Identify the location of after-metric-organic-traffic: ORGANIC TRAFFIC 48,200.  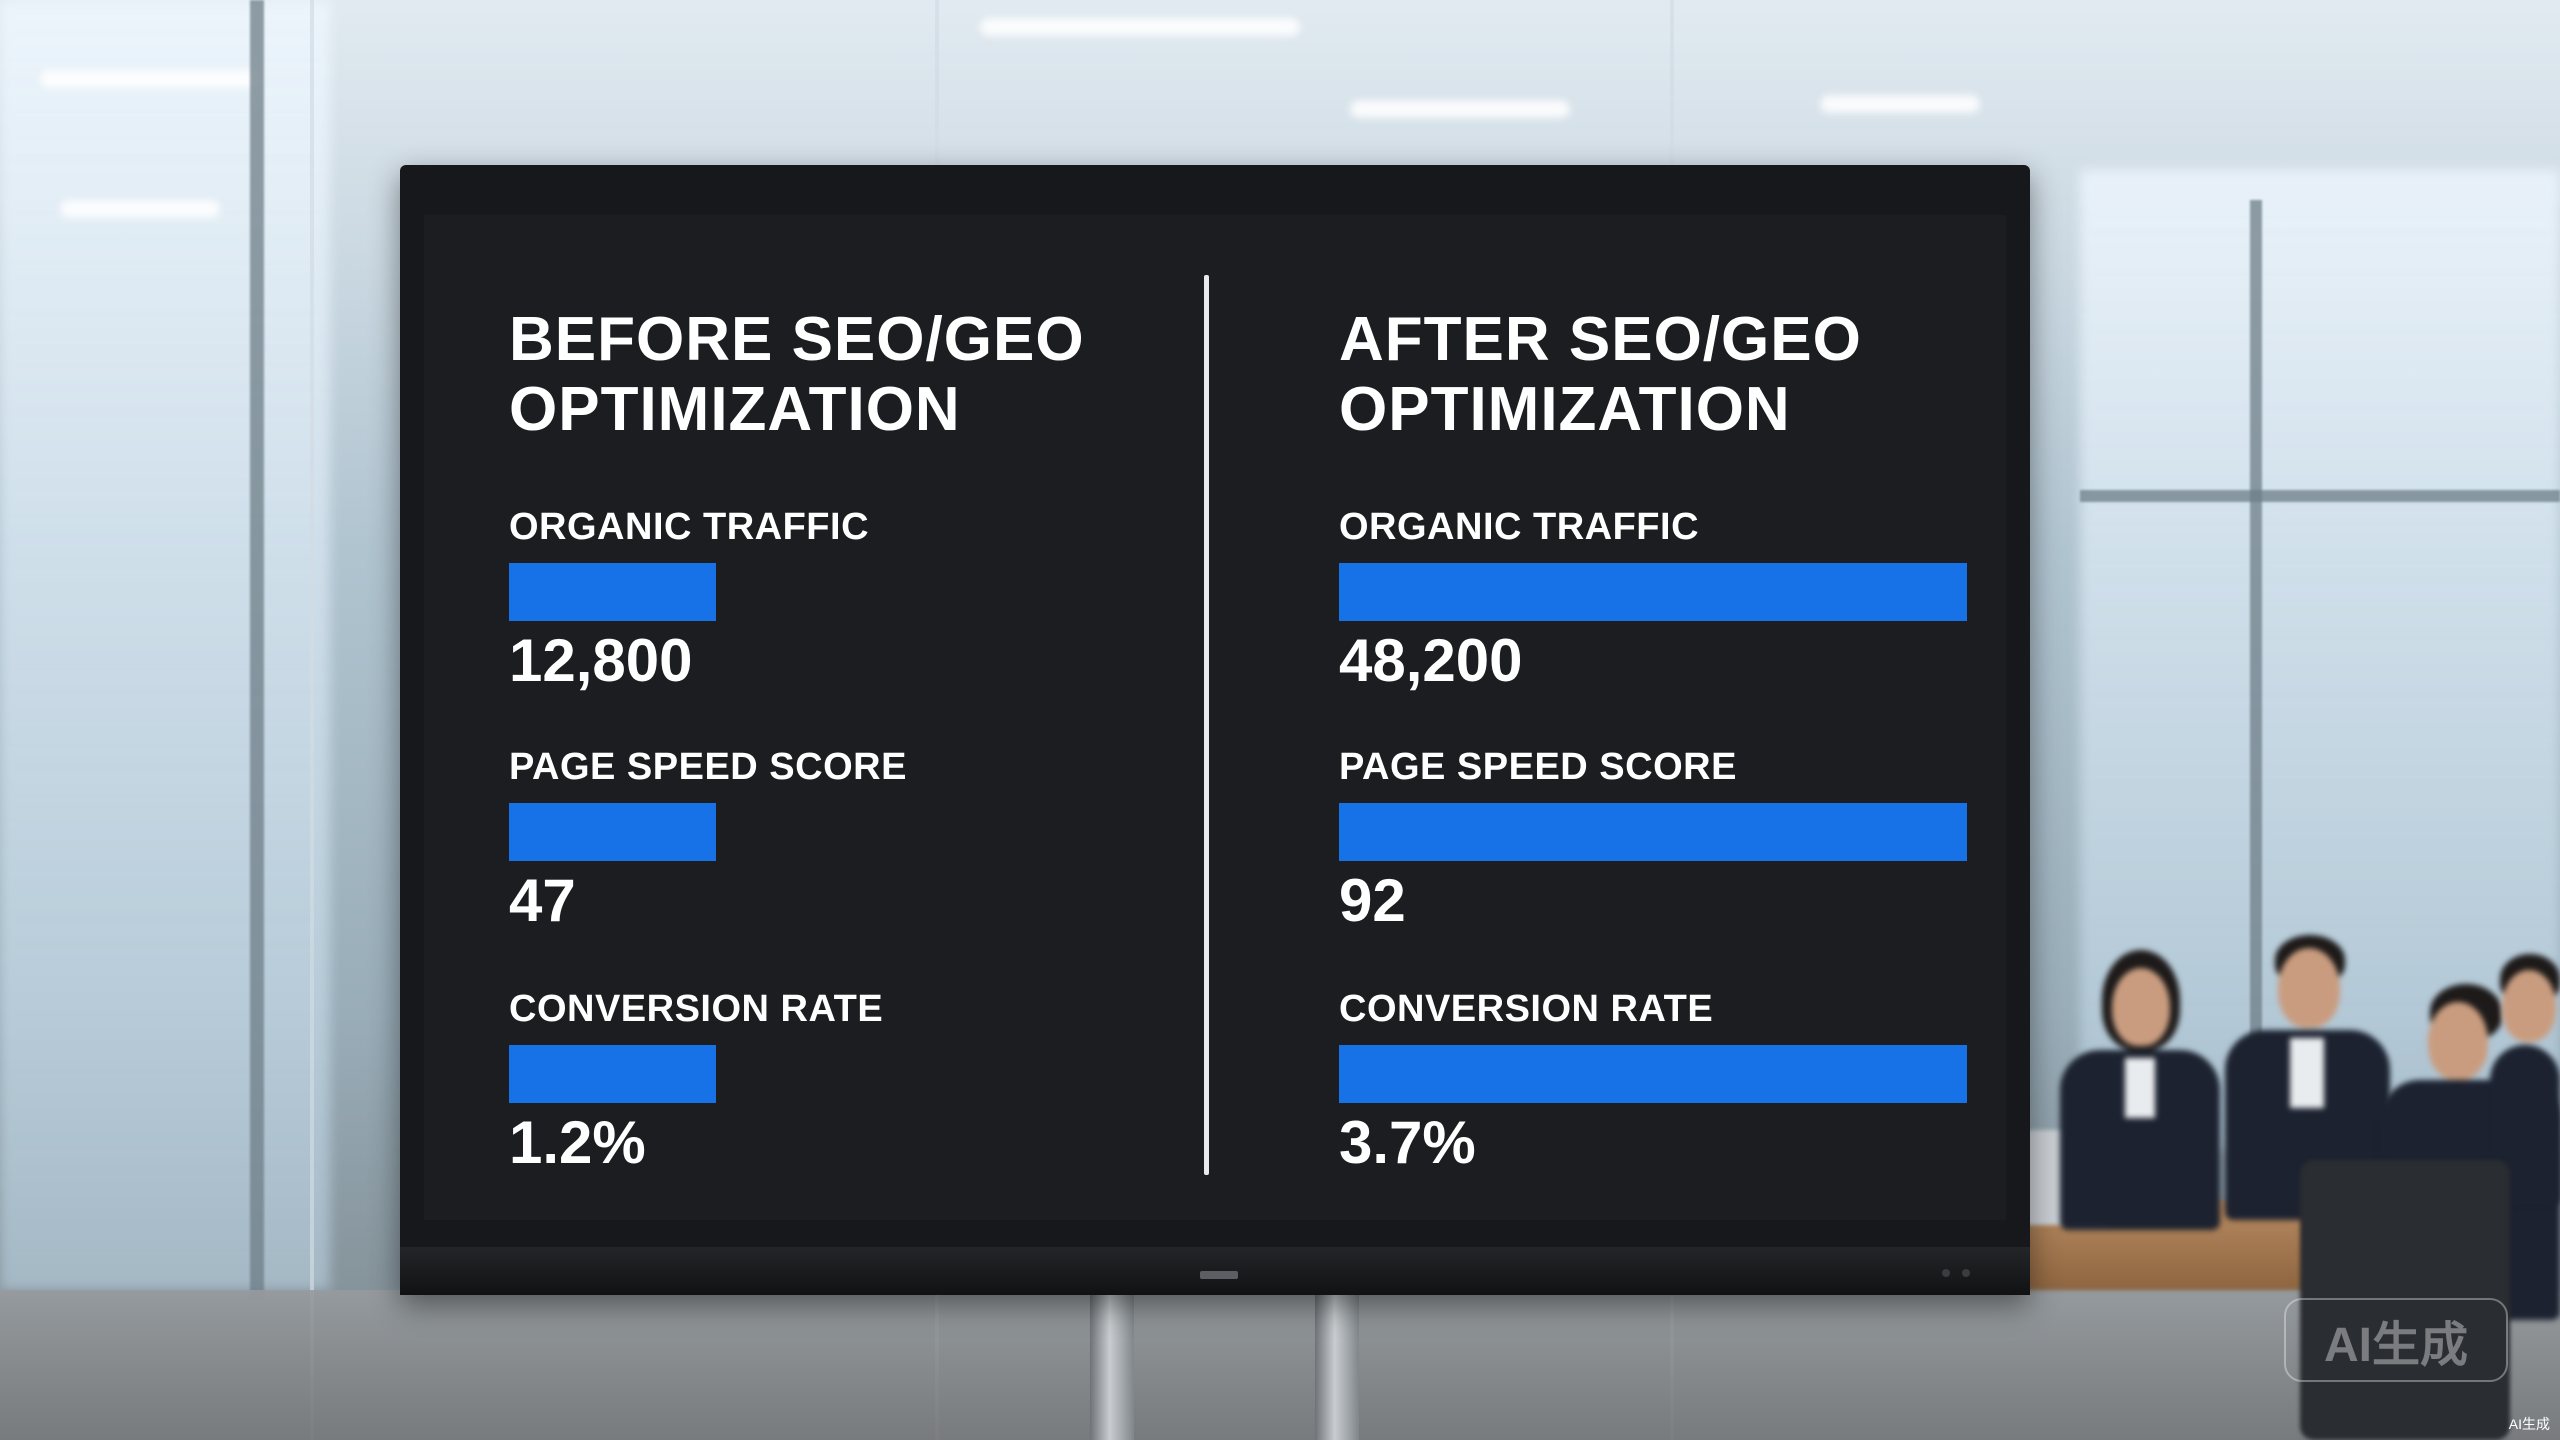
(1653, 600).